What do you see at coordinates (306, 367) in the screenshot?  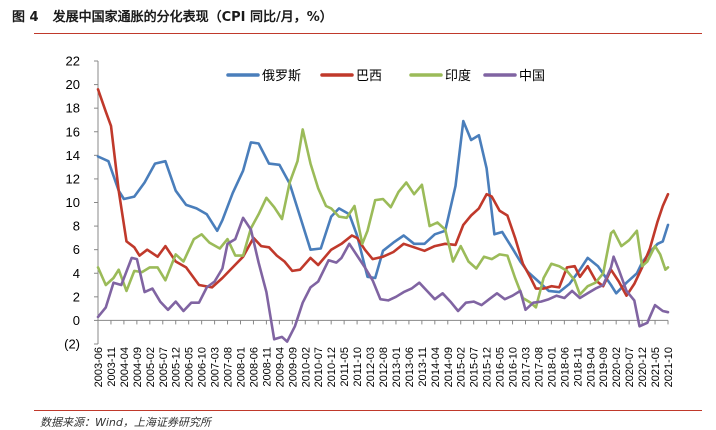 I see `x-tick-label: 2010-02` at bounding box center [306, 367].